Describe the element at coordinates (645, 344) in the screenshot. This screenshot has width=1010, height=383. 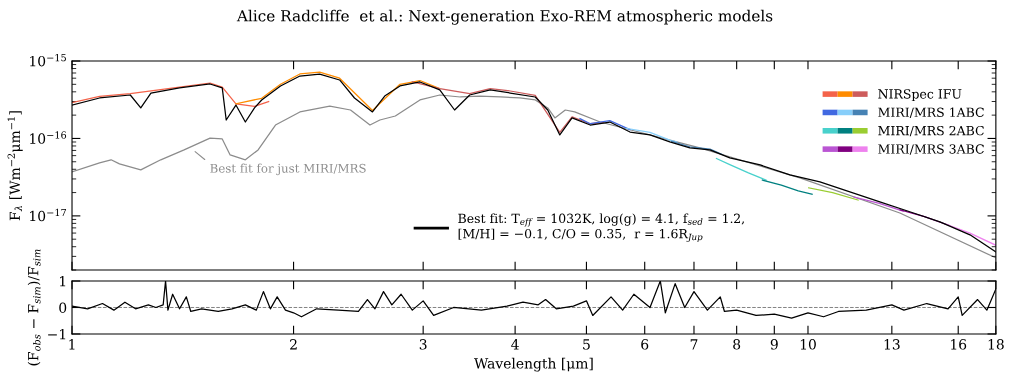
I see `x-tick-label: 6` at that location.